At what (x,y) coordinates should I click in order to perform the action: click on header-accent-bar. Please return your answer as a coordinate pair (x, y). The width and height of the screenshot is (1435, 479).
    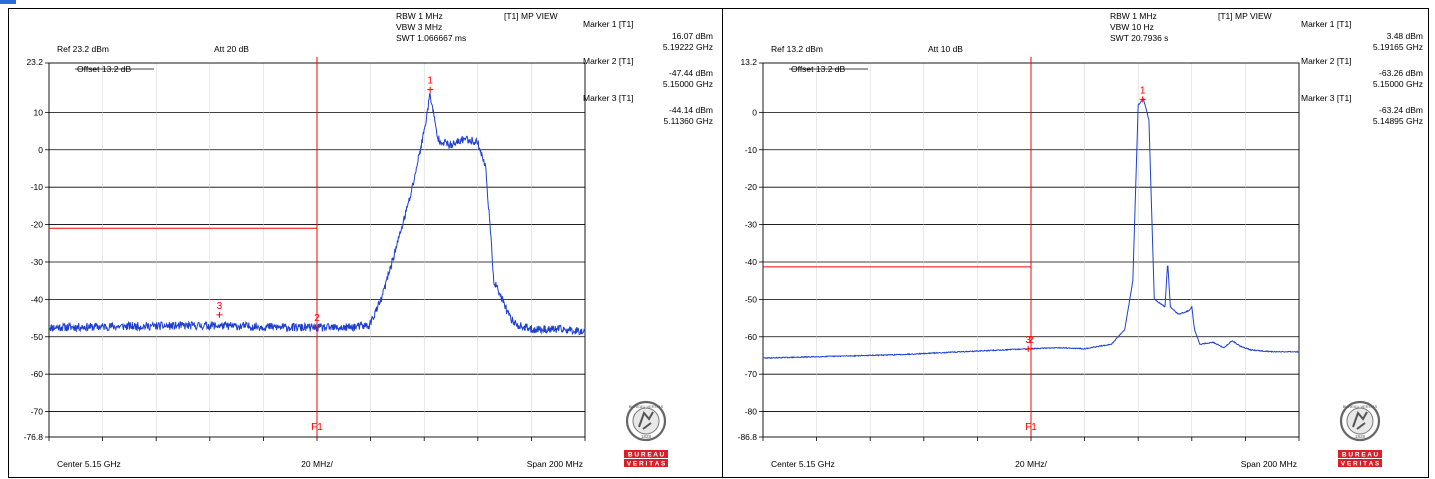
    Looking at the image, I should click on (8, 2).